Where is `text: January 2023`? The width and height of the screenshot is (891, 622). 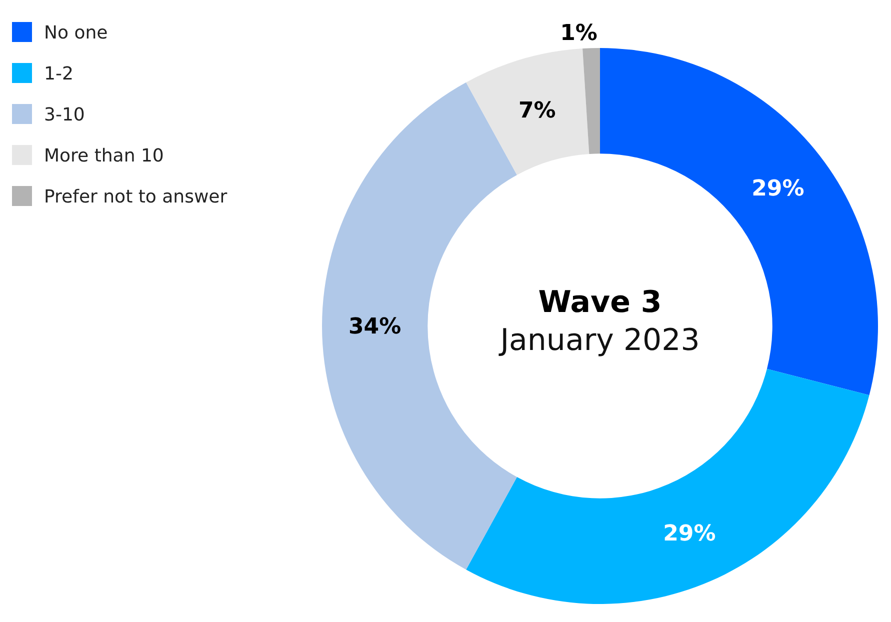 text: January 2023 is located at coordinates (599, 340).